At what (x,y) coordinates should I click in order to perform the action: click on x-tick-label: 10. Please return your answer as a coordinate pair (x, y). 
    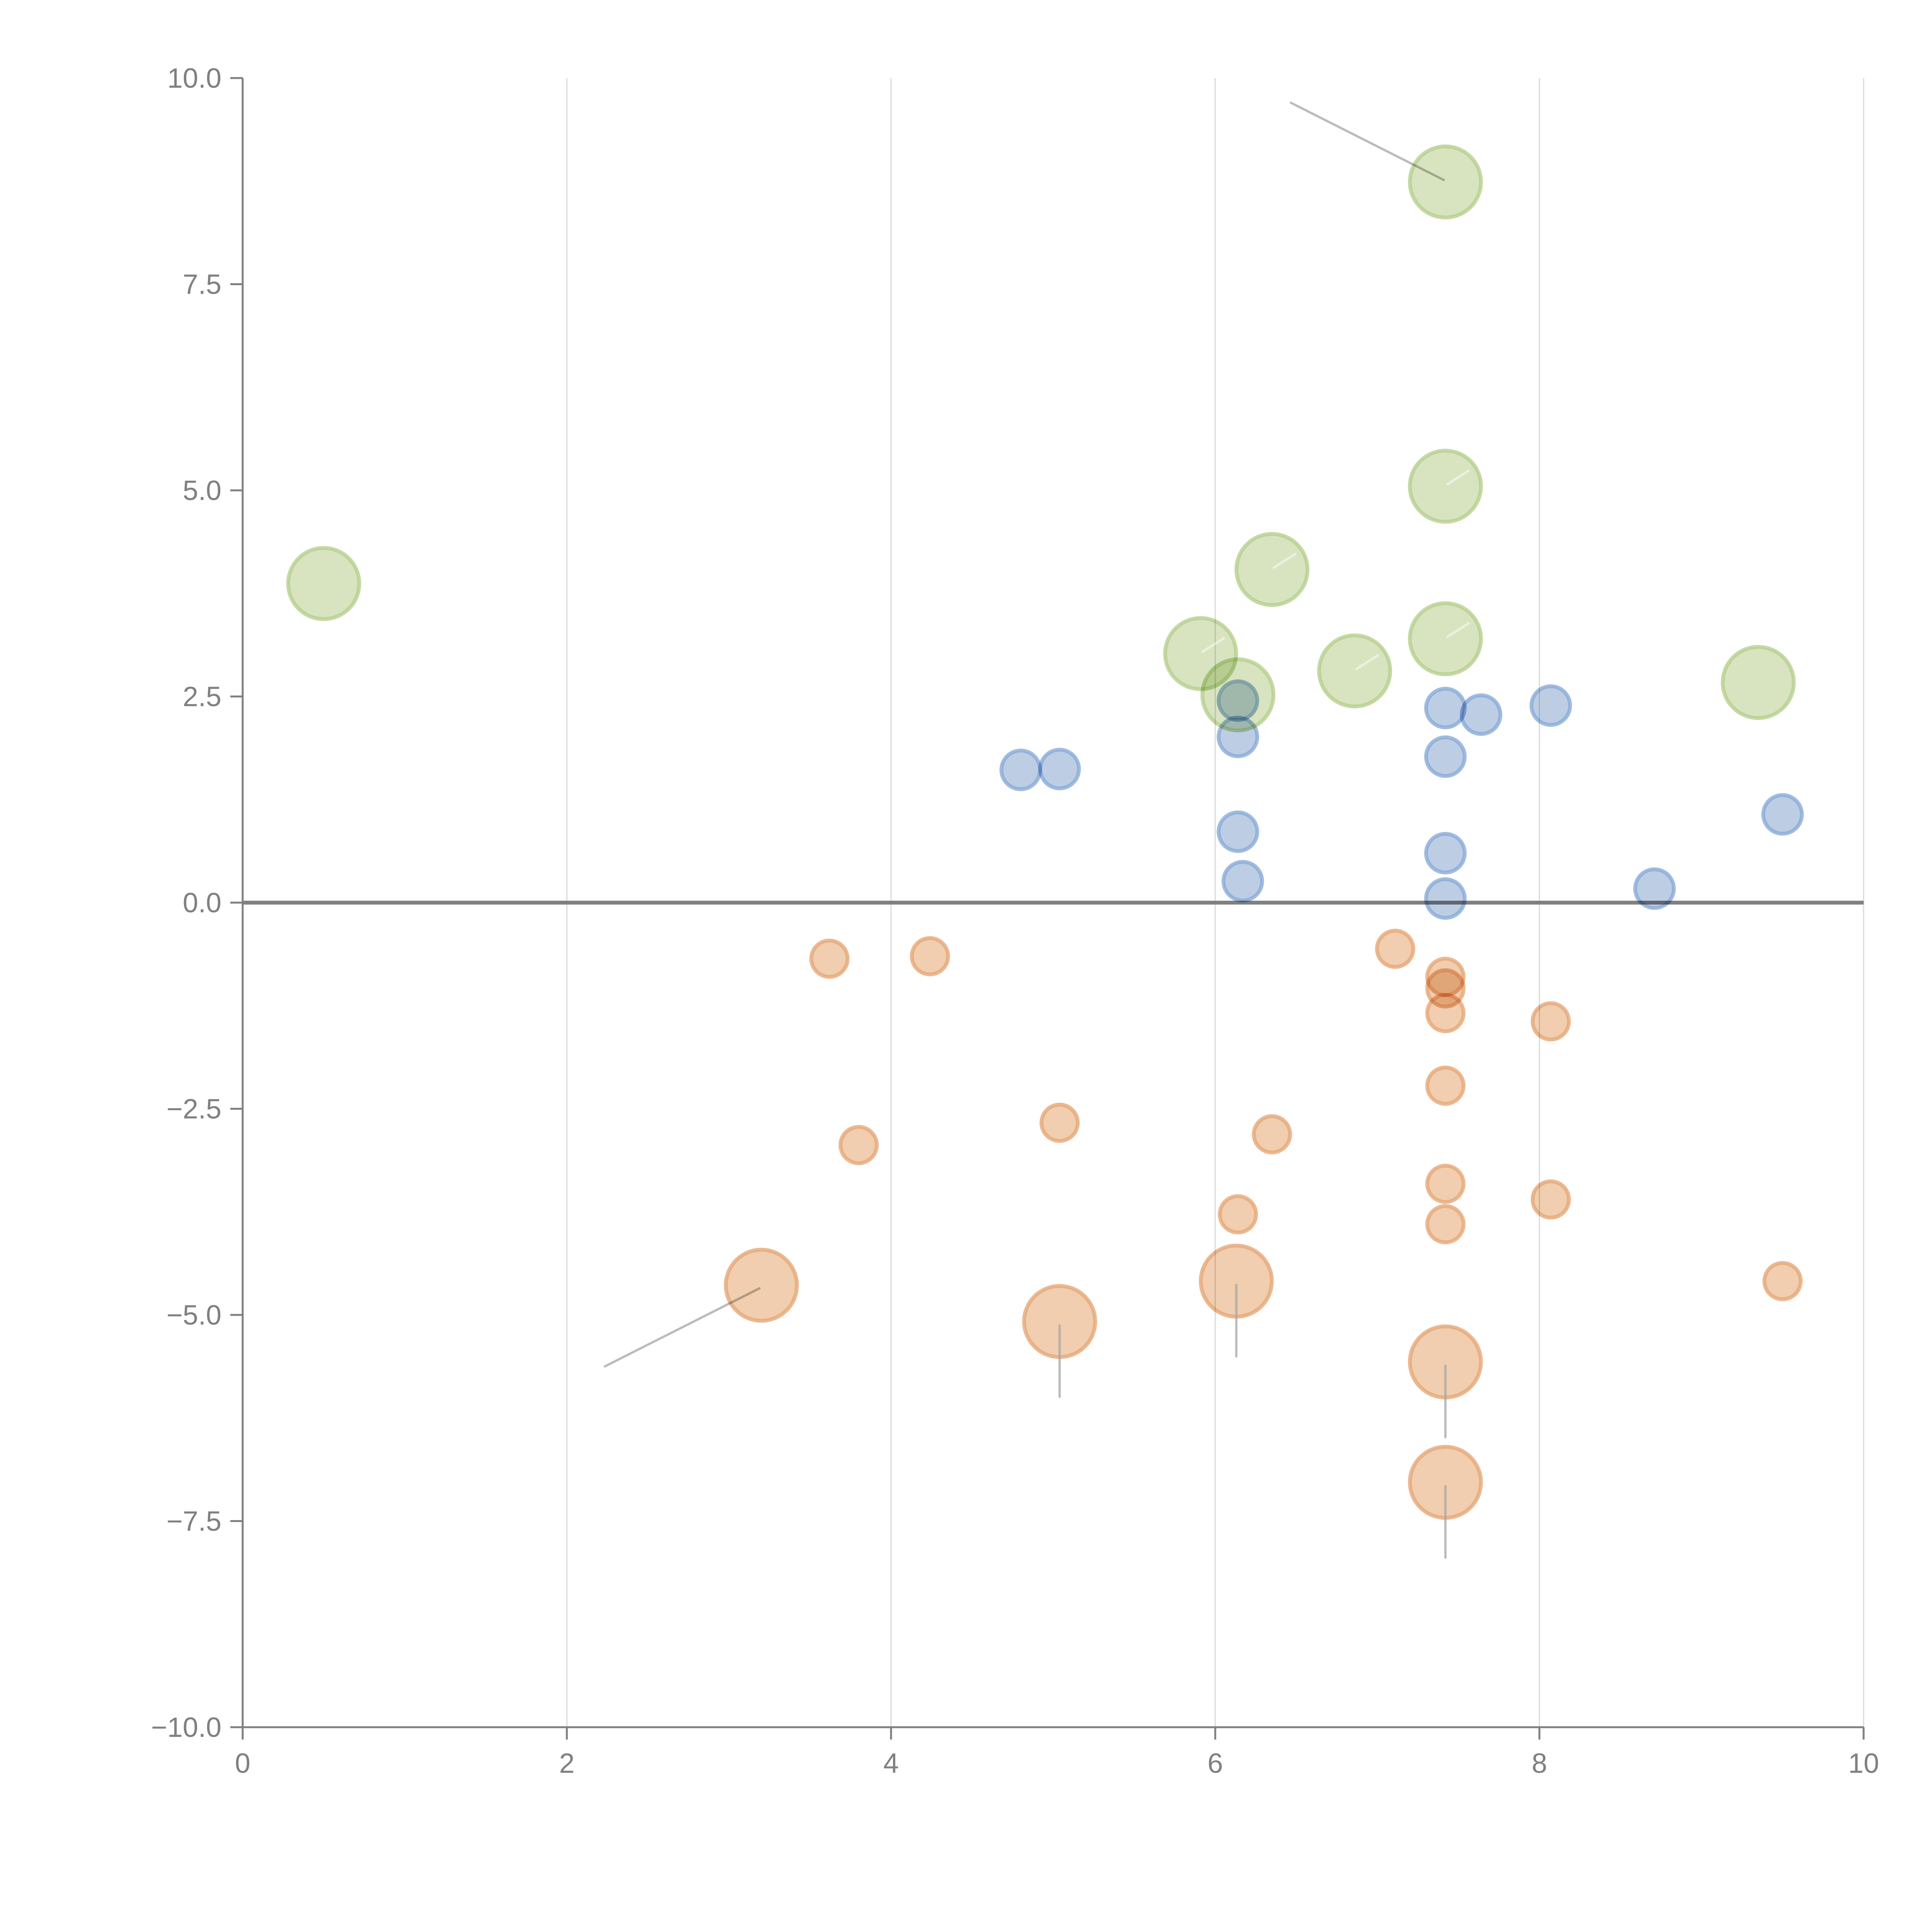
    Looking at the image, I should click on (1864, 1764).